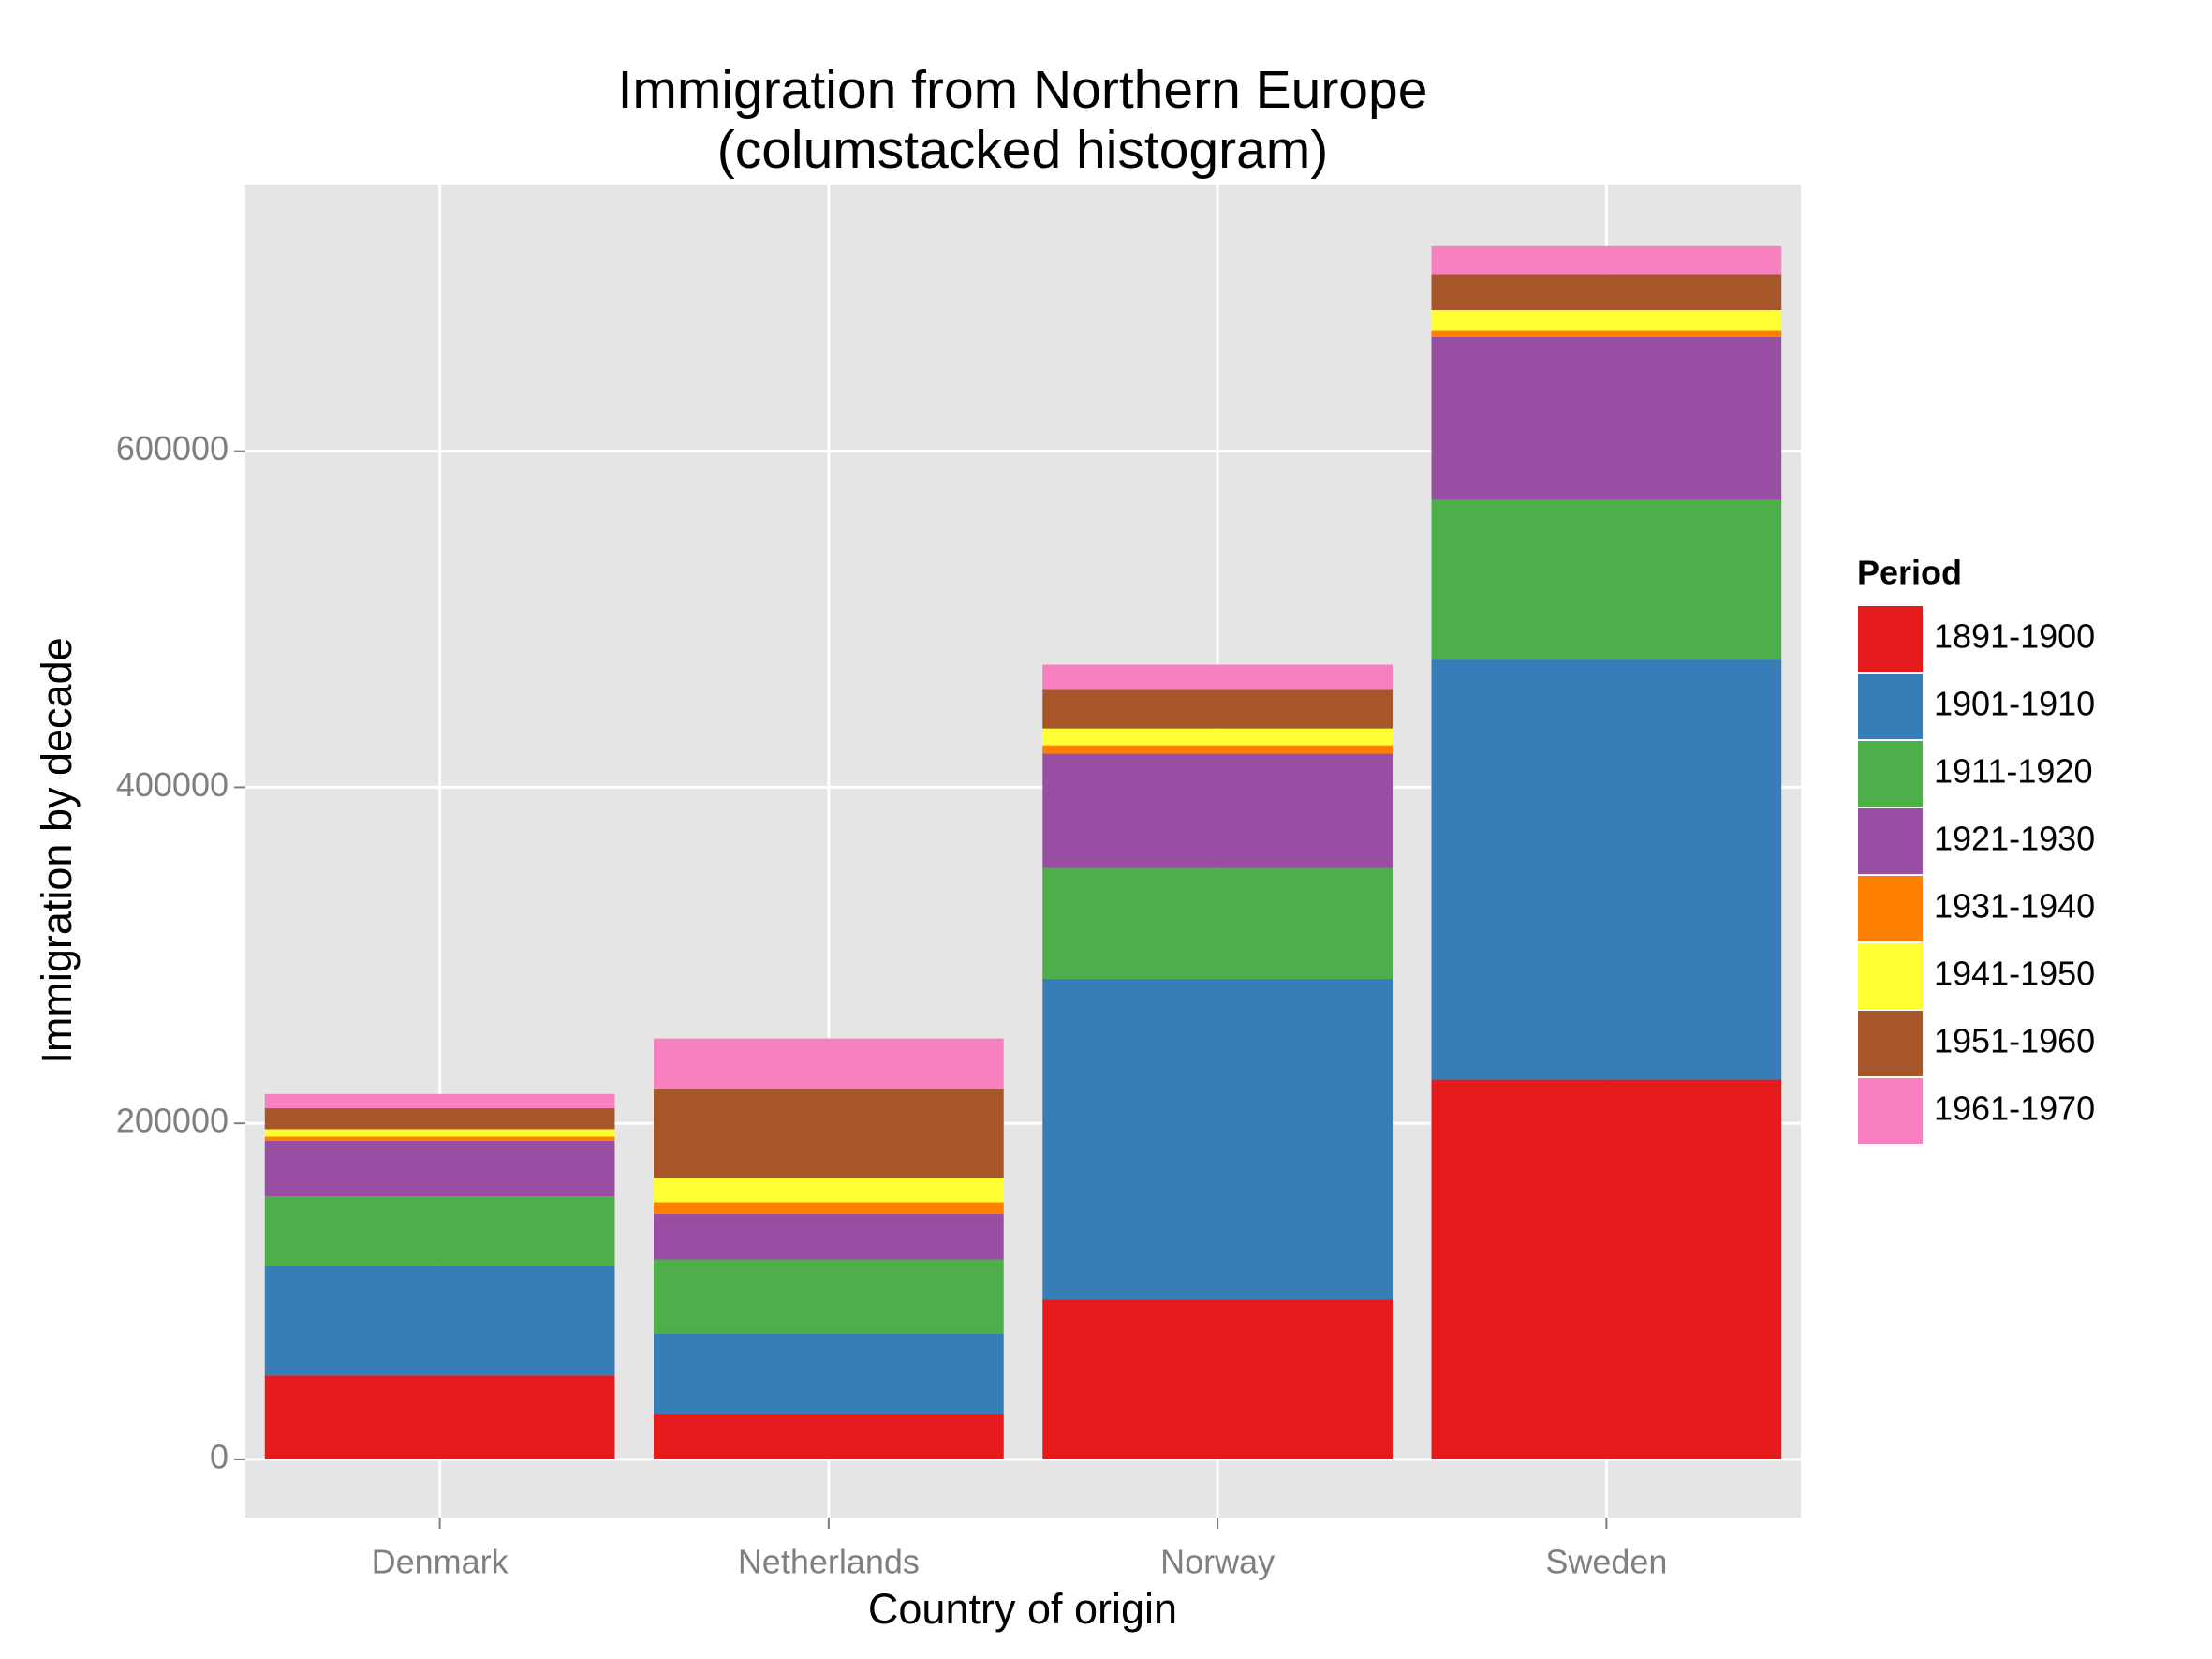 The width and height of the screenshot is (2212, 1659). Describe the element at coordinates (219, 1456) in the screenshot. I see `y-tick-label: 0` at that location.